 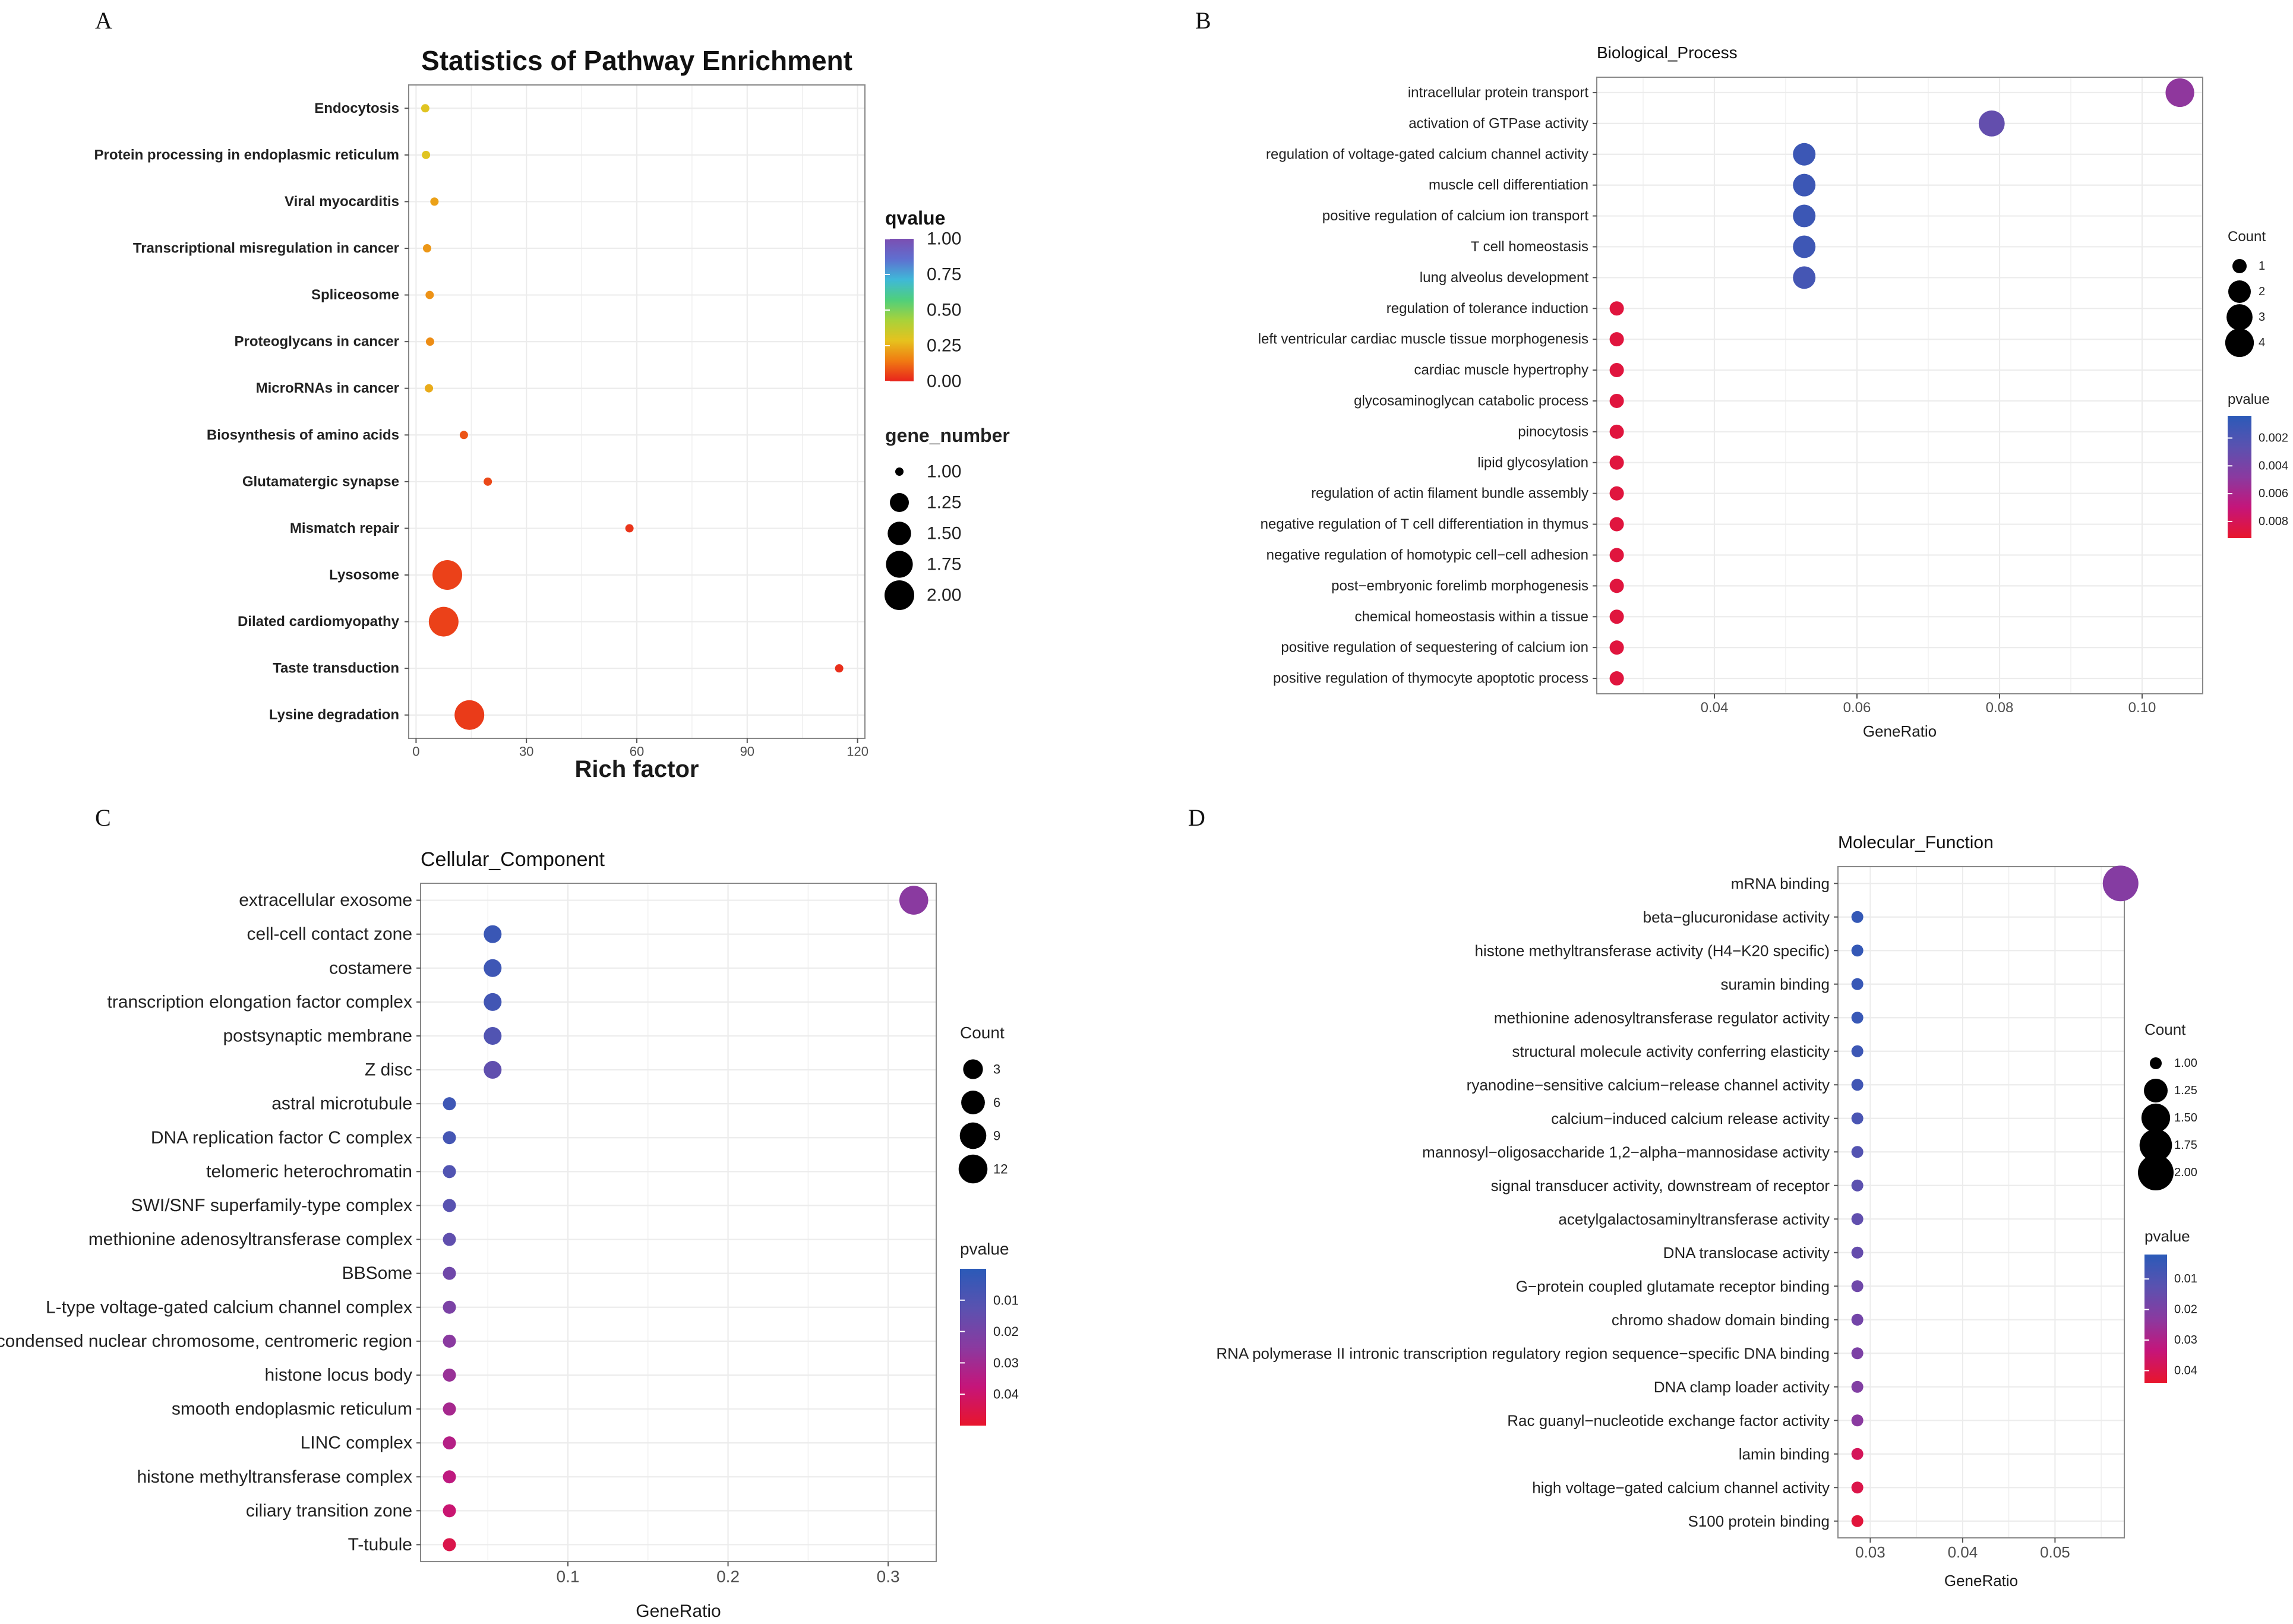 I want to click on panel-d-size-legend-dot, so click(x=2156, y=1090).